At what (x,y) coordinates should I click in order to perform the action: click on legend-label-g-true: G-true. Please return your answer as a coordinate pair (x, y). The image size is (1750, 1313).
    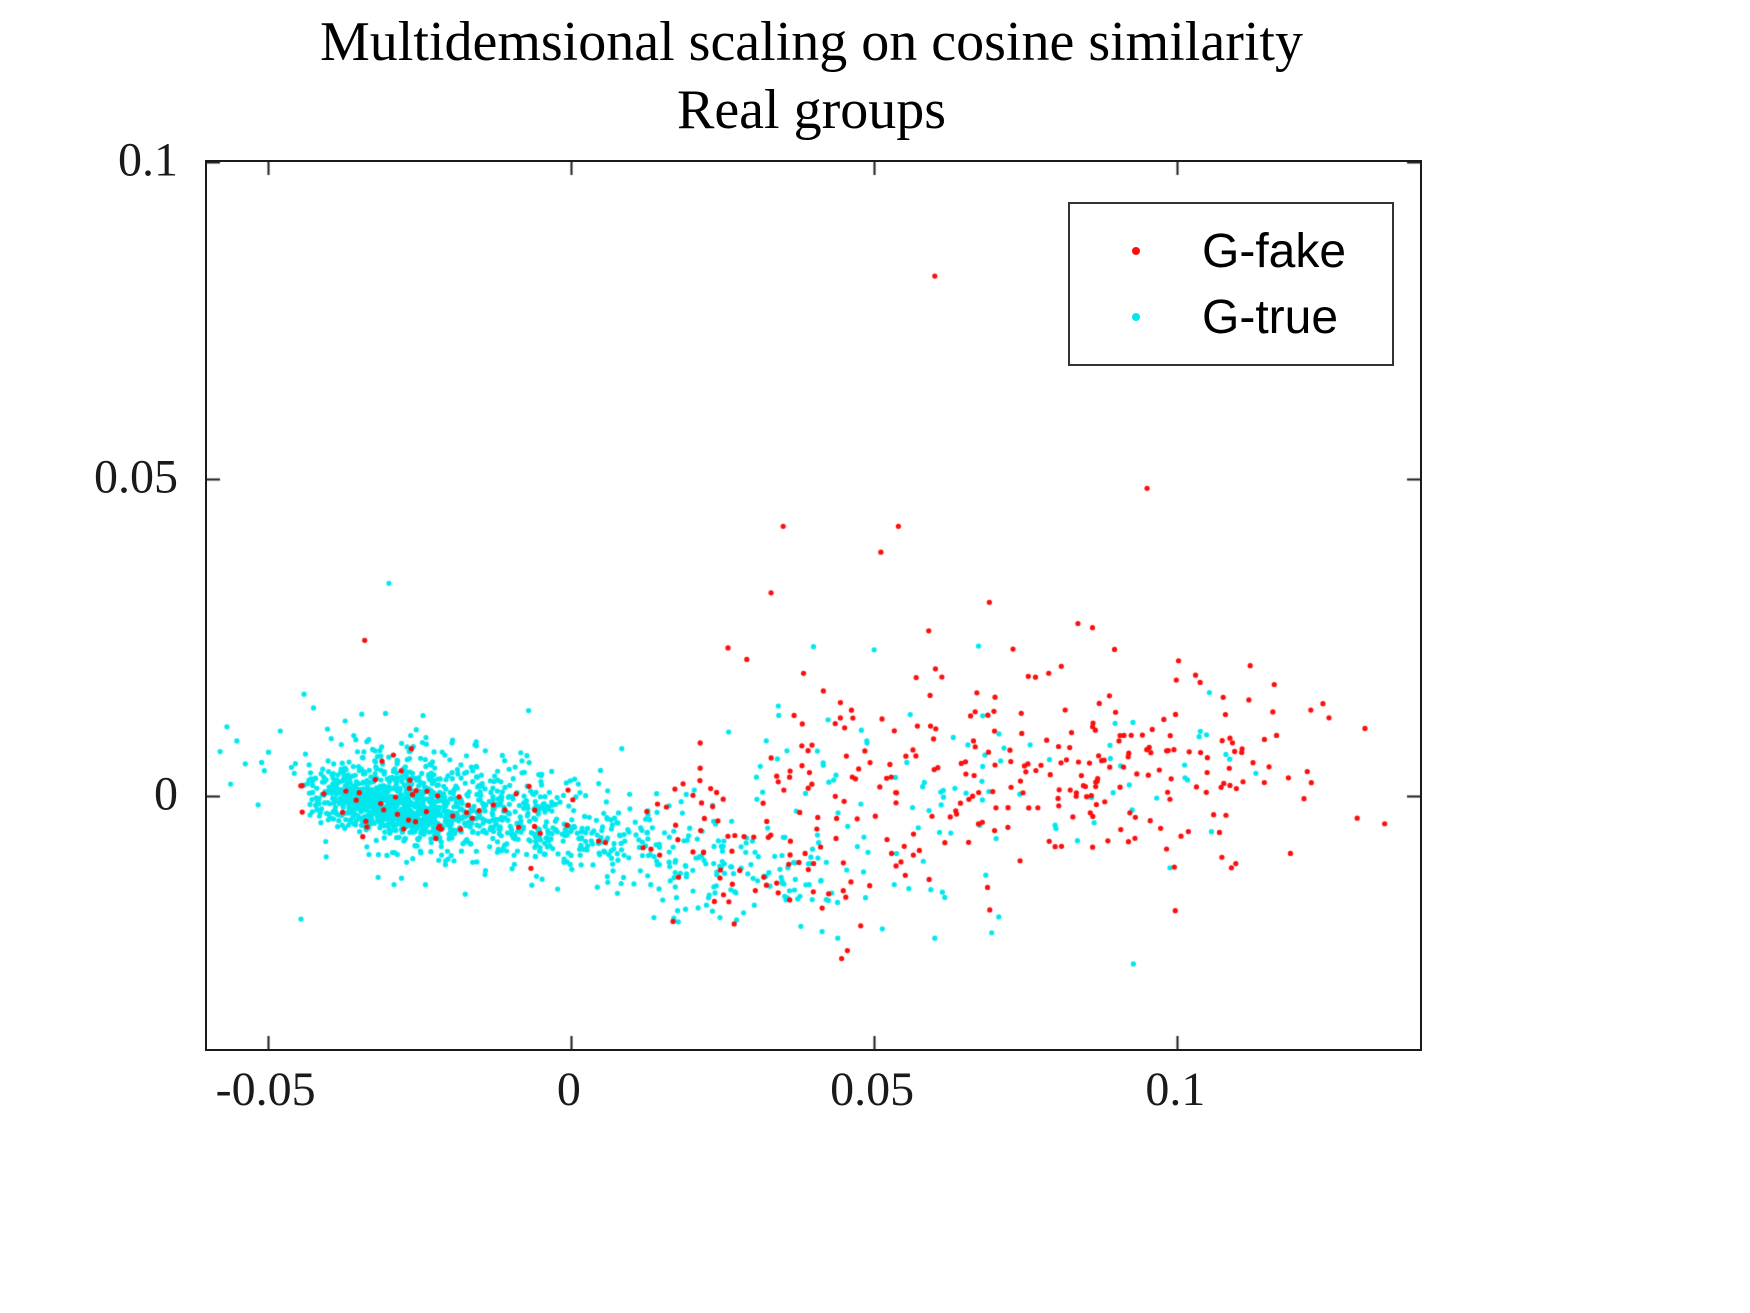
    Looking at the image, I should click on (1270, 317).